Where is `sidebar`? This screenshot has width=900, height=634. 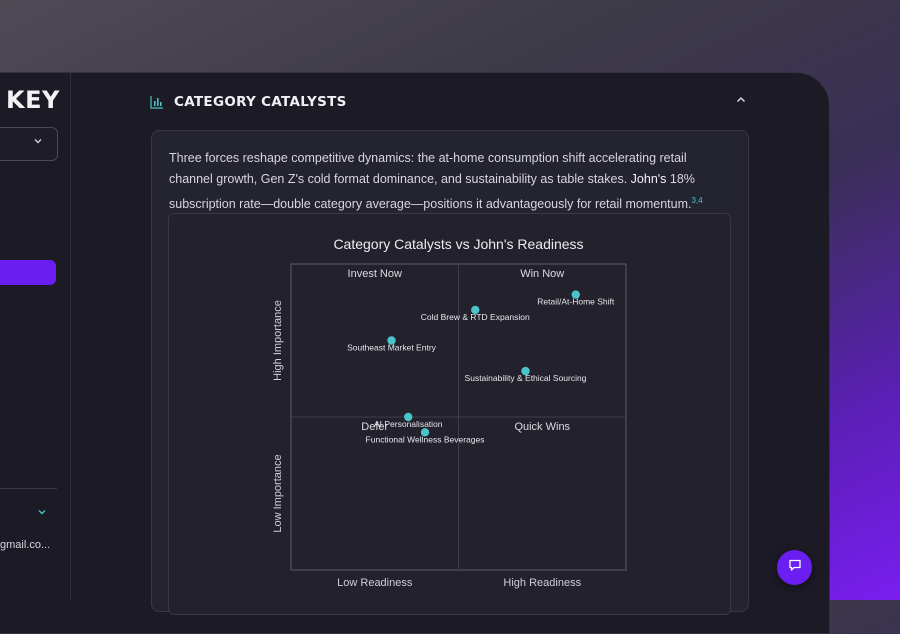
sidebar is located at coordinates (35, 336).